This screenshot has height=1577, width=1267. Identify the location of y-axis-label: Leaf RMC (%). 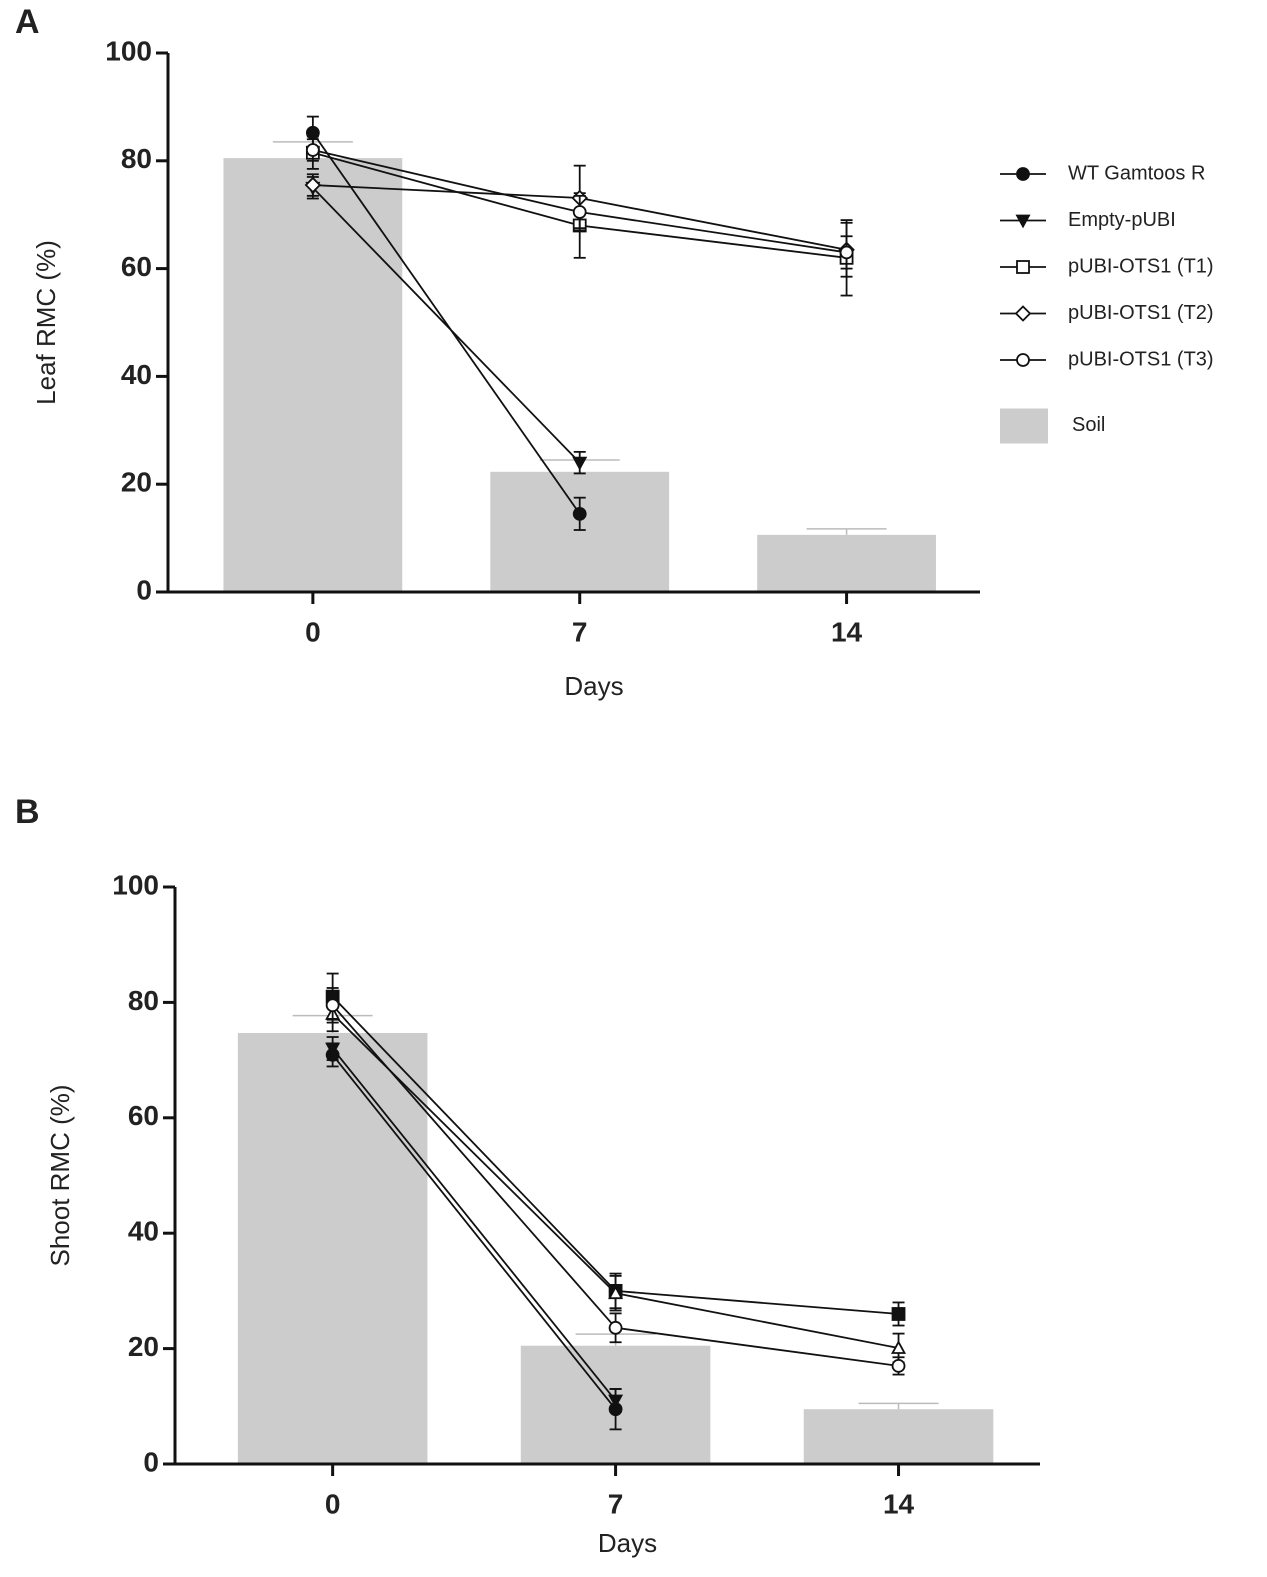
(46, 322).